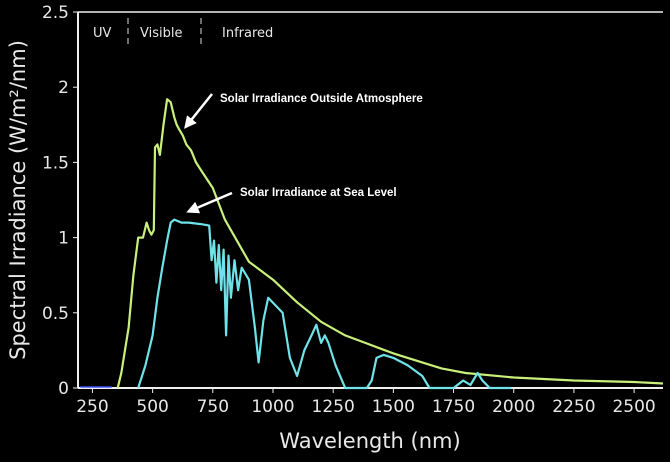 This screenshot has width=670, height=462. I want to click on x-tick-label: 1500, so click(393, 407).